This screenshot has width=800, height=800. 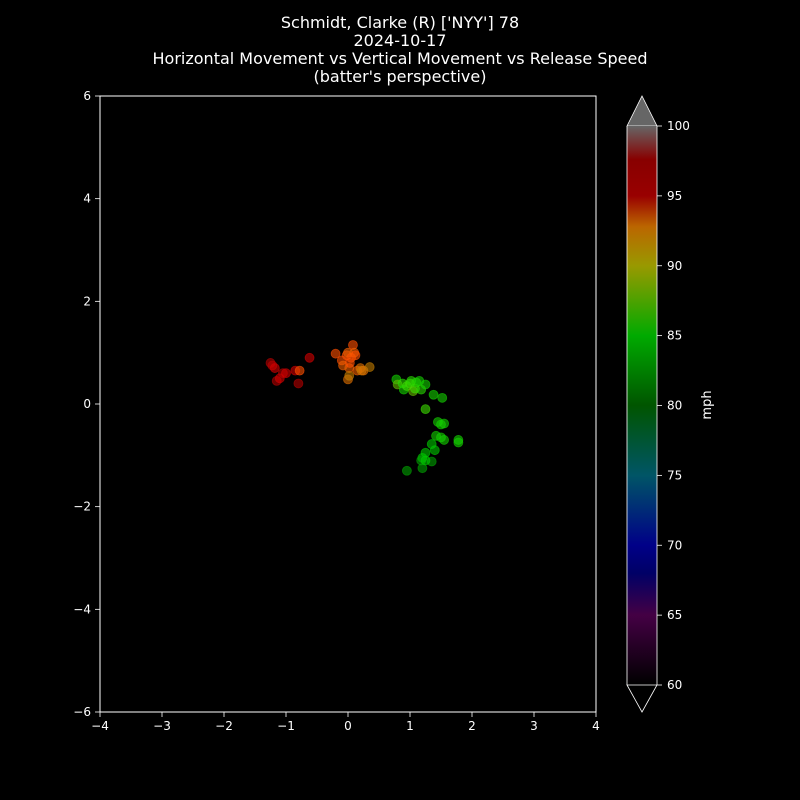 What do you see at coordinates (87, 96) in the screenshot?
I see `y-tick-label: 6` at bounding box center [87, 96].